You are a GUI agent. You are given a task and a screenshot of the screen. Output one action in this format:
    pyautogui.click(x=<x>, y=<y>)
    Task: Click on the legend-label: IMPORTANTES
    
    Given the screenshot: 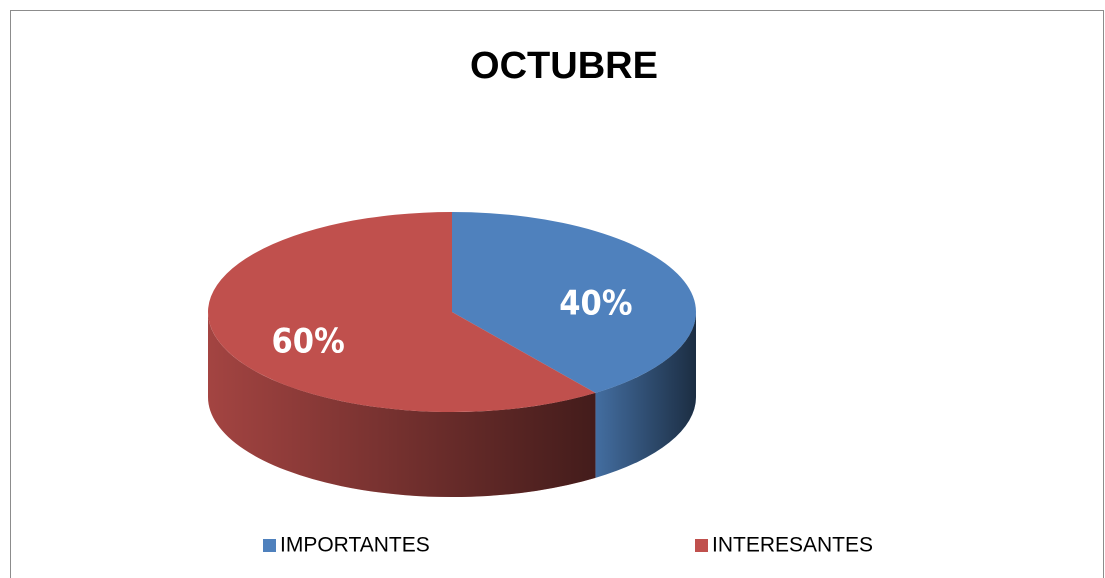 What is the action you would take?
    pyautogui.click(x=355, y=545)
    